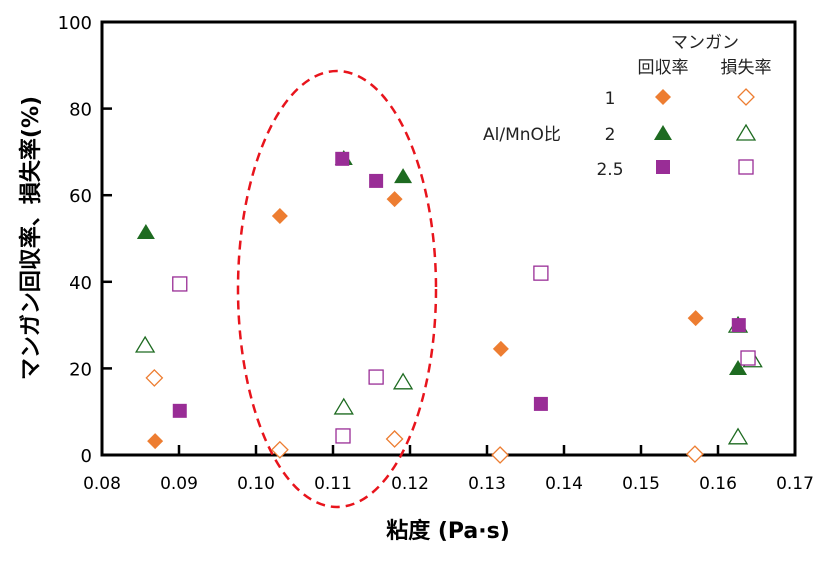 This screenshot has width=830, height=564. What do you see at coordinates (448, 531) in the screenshot?
I see `x-axis-label: 粘度 (Pa·s)` at bounding box center [448, 531].